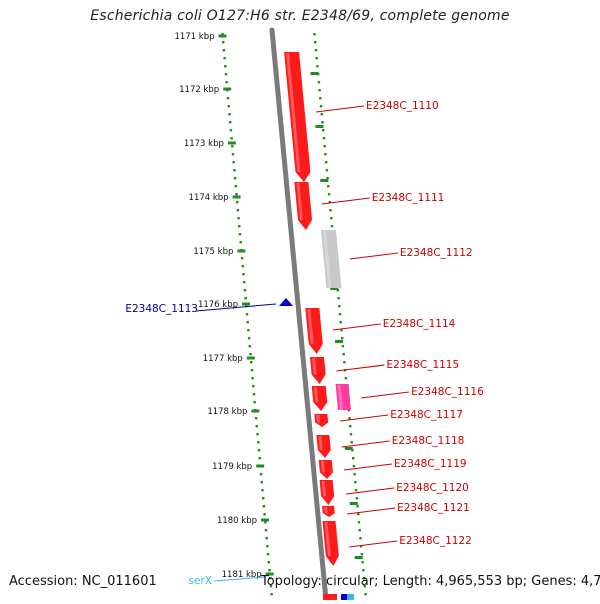  I want to click on gene-label: E2348C_1122, so click(435, 541).